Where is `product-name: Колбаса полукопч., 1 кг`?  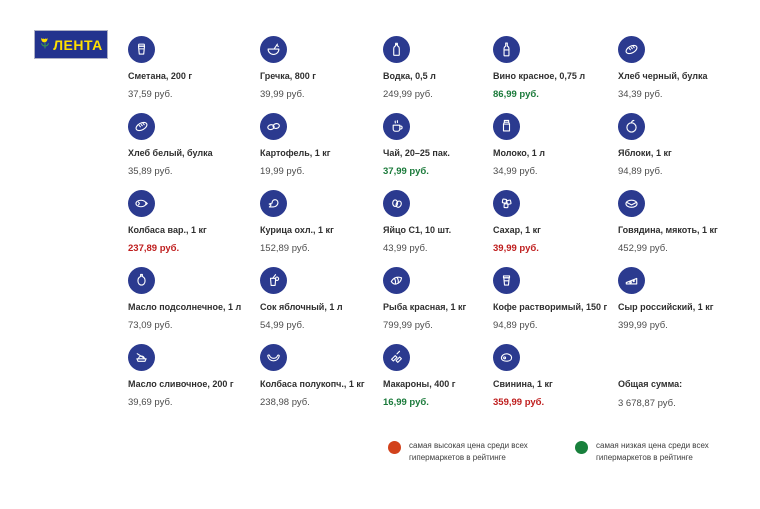
product-name: Колбаса полукопч., 1 кг is located at coordinates (312, 384).